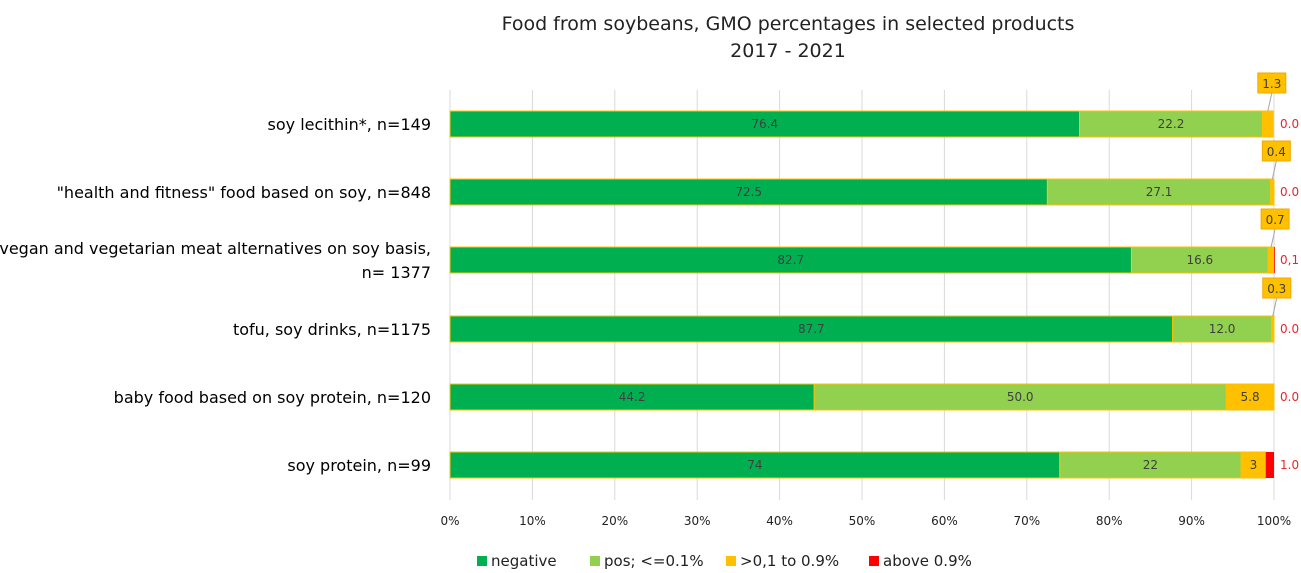 The image size is (1301, 573). Describe the element at coordinates (1274, 521) in the screenshot. I see `x-tick-label: 100%` at that location.